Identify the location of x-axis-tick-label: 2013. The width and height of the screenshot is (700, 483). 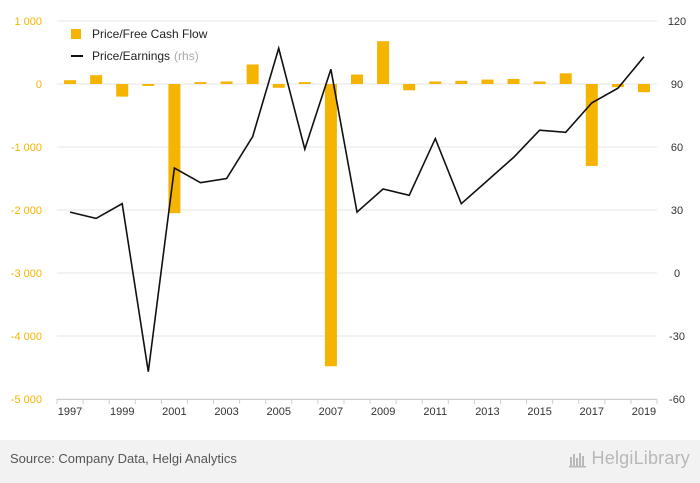
(487, 412).